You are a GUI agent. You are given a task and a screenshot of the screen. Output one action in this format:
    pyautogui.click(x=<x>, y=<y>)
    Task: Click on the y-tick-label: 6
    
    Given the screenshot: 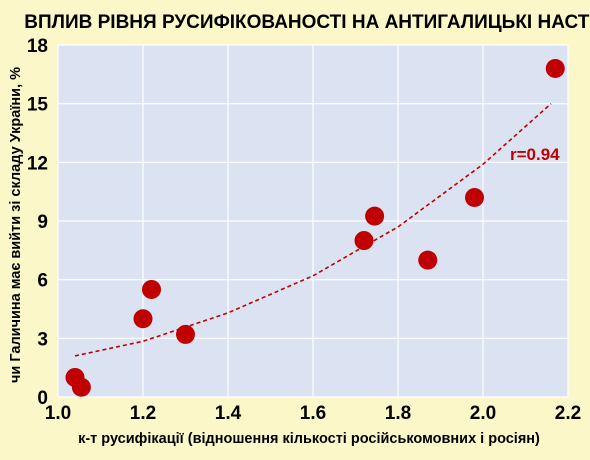 What is the action you would take?
    pyautogui.click(x=42, y=281)
    